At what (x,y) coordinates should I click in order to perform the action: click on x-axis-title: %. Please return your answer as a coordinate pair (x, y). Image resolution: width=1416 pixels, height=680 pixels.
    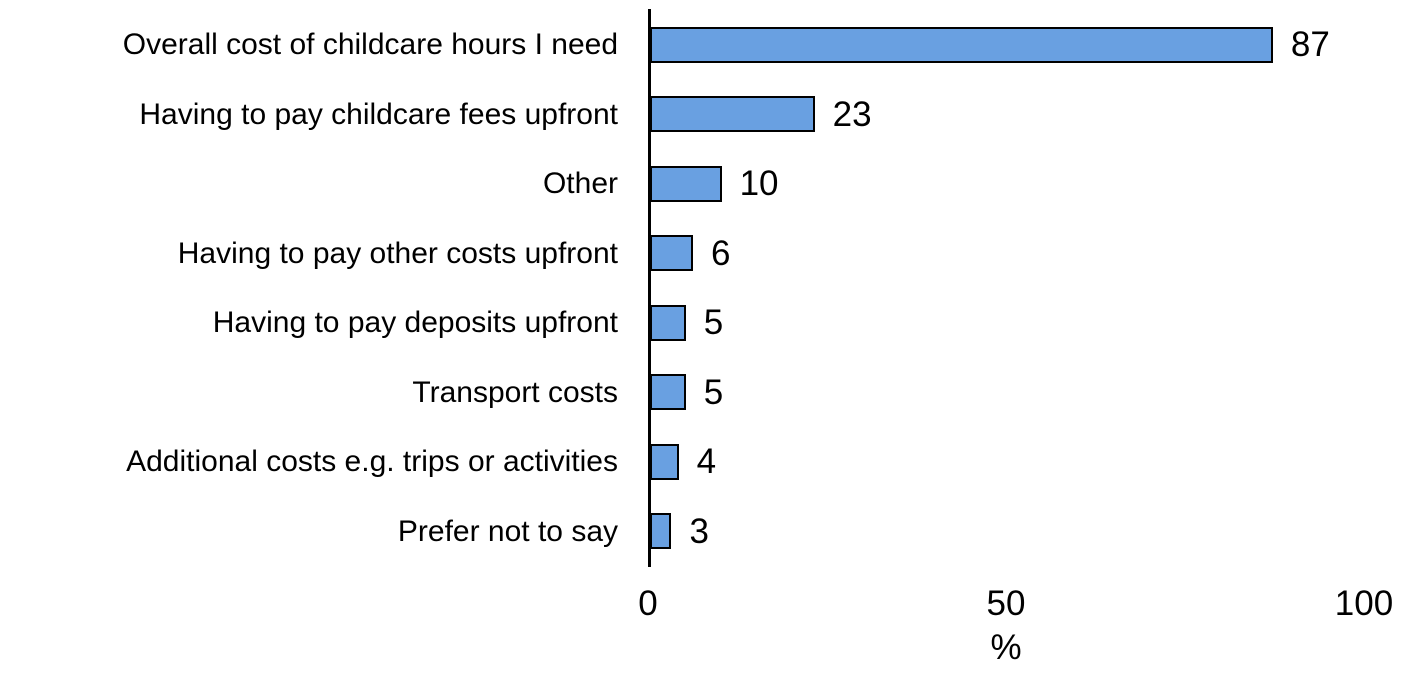
    Looking at the image, I should click on (1006, 647).